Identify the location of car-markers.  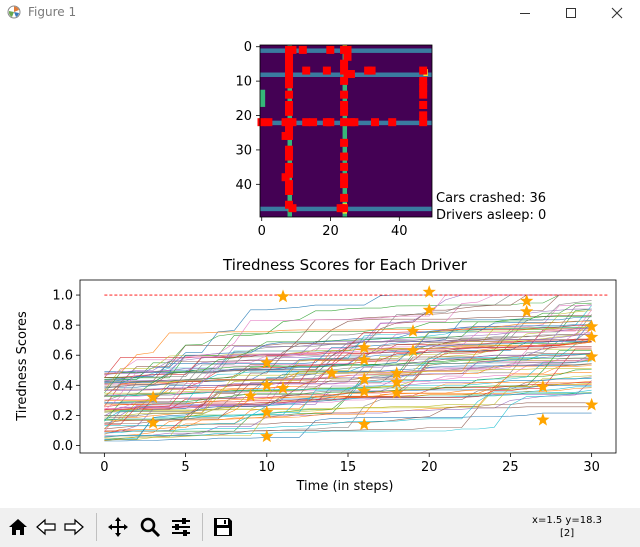
(342, 129).